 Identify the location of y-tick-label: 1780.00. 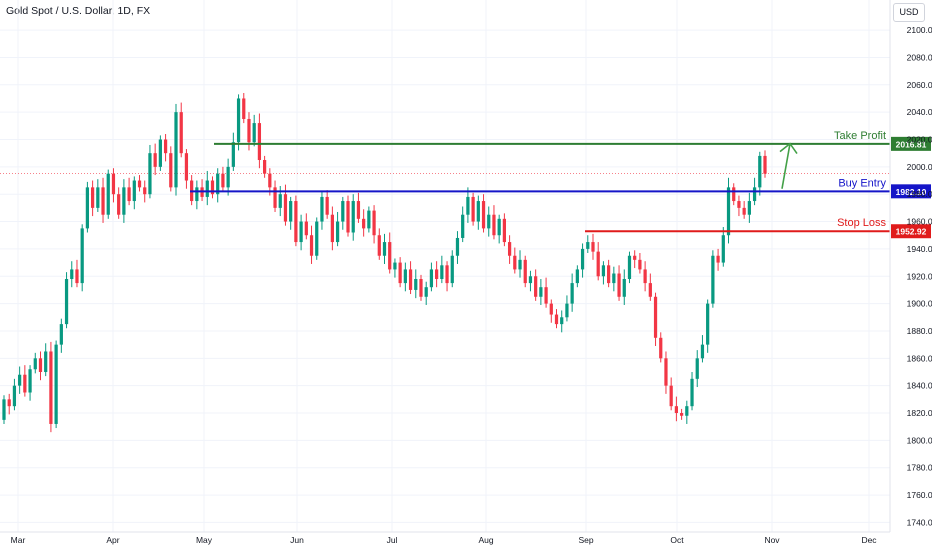
(919, 468).